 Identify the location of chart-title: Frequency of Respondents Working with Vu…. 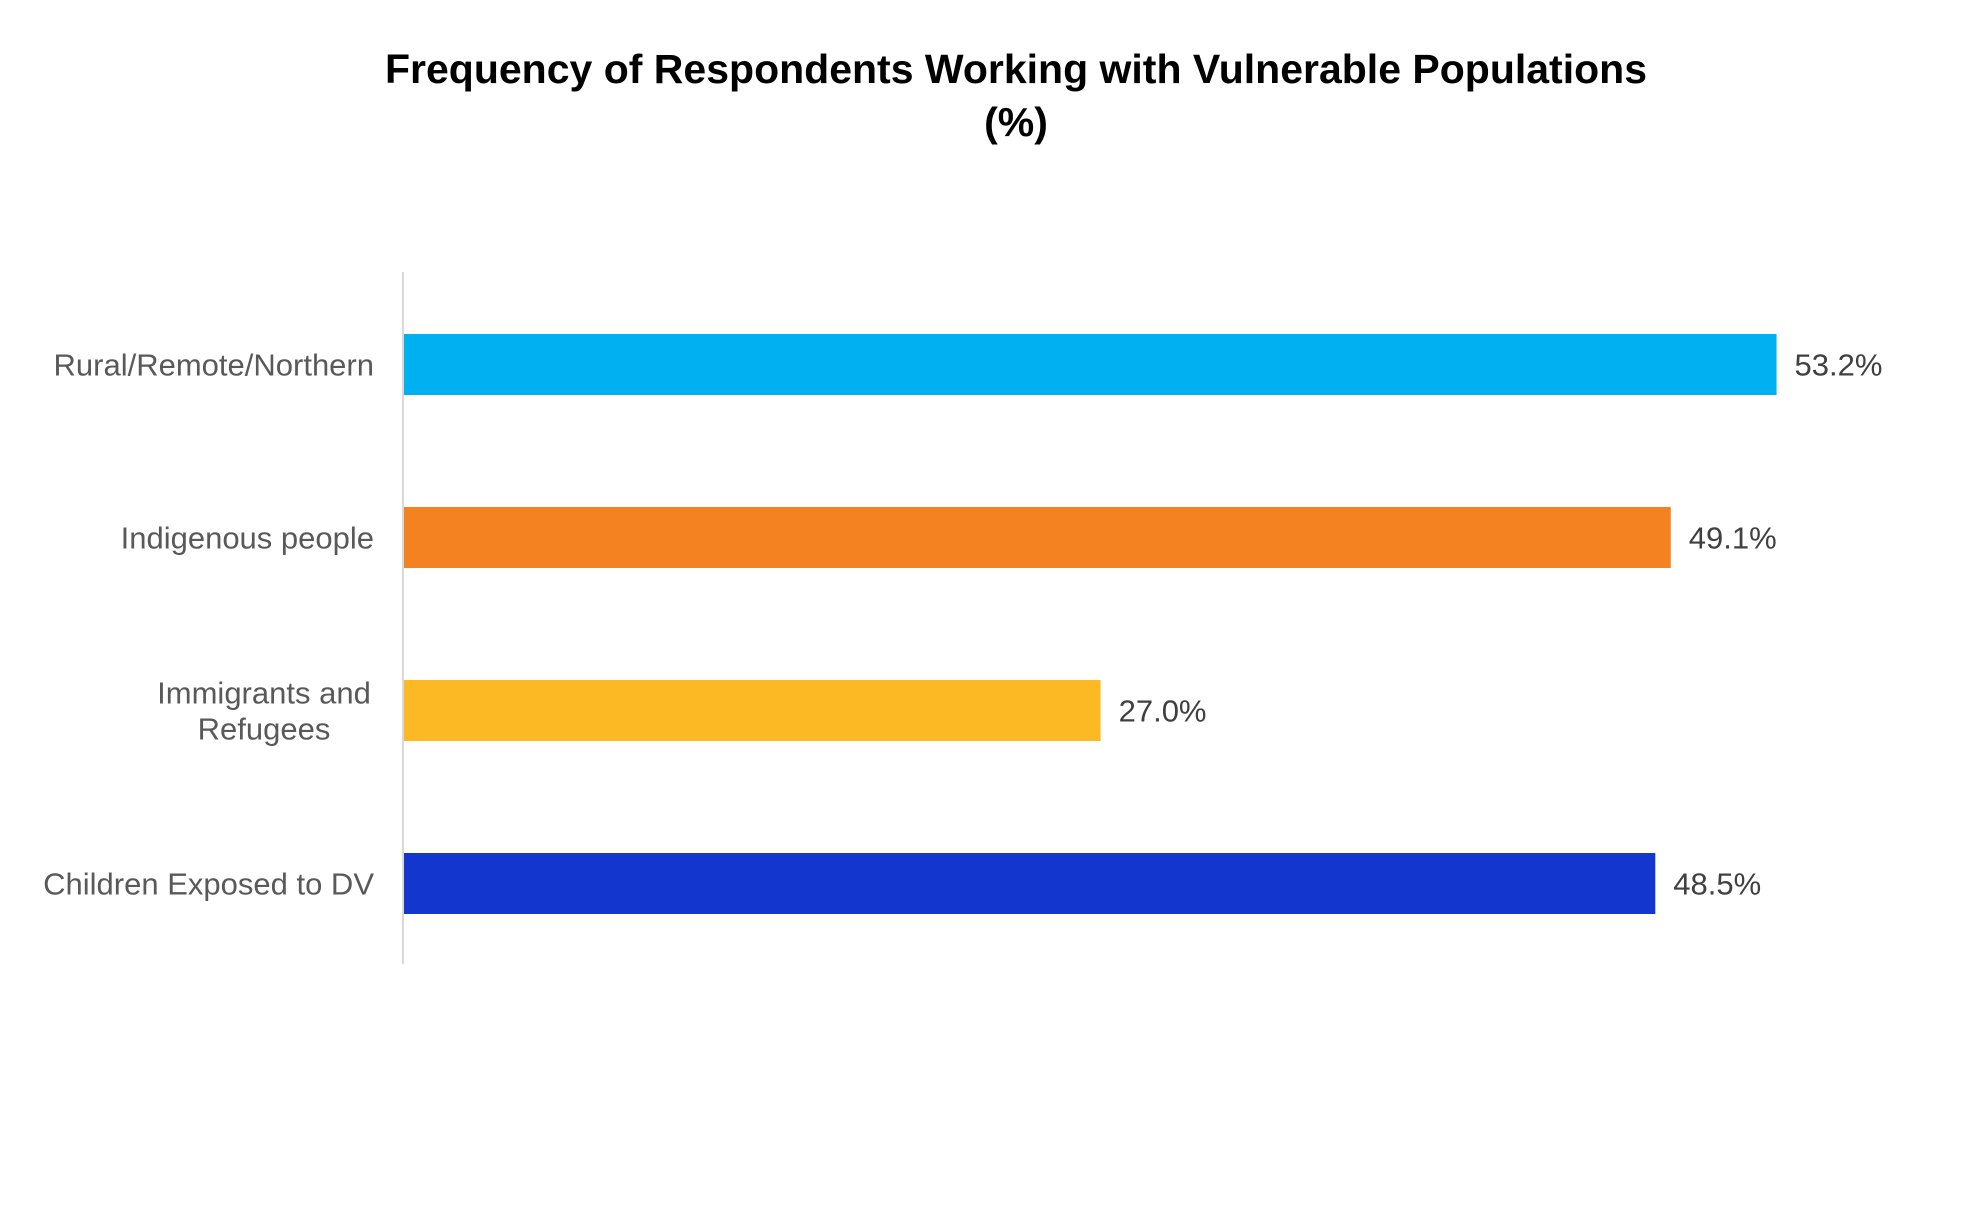
(1016, 95).